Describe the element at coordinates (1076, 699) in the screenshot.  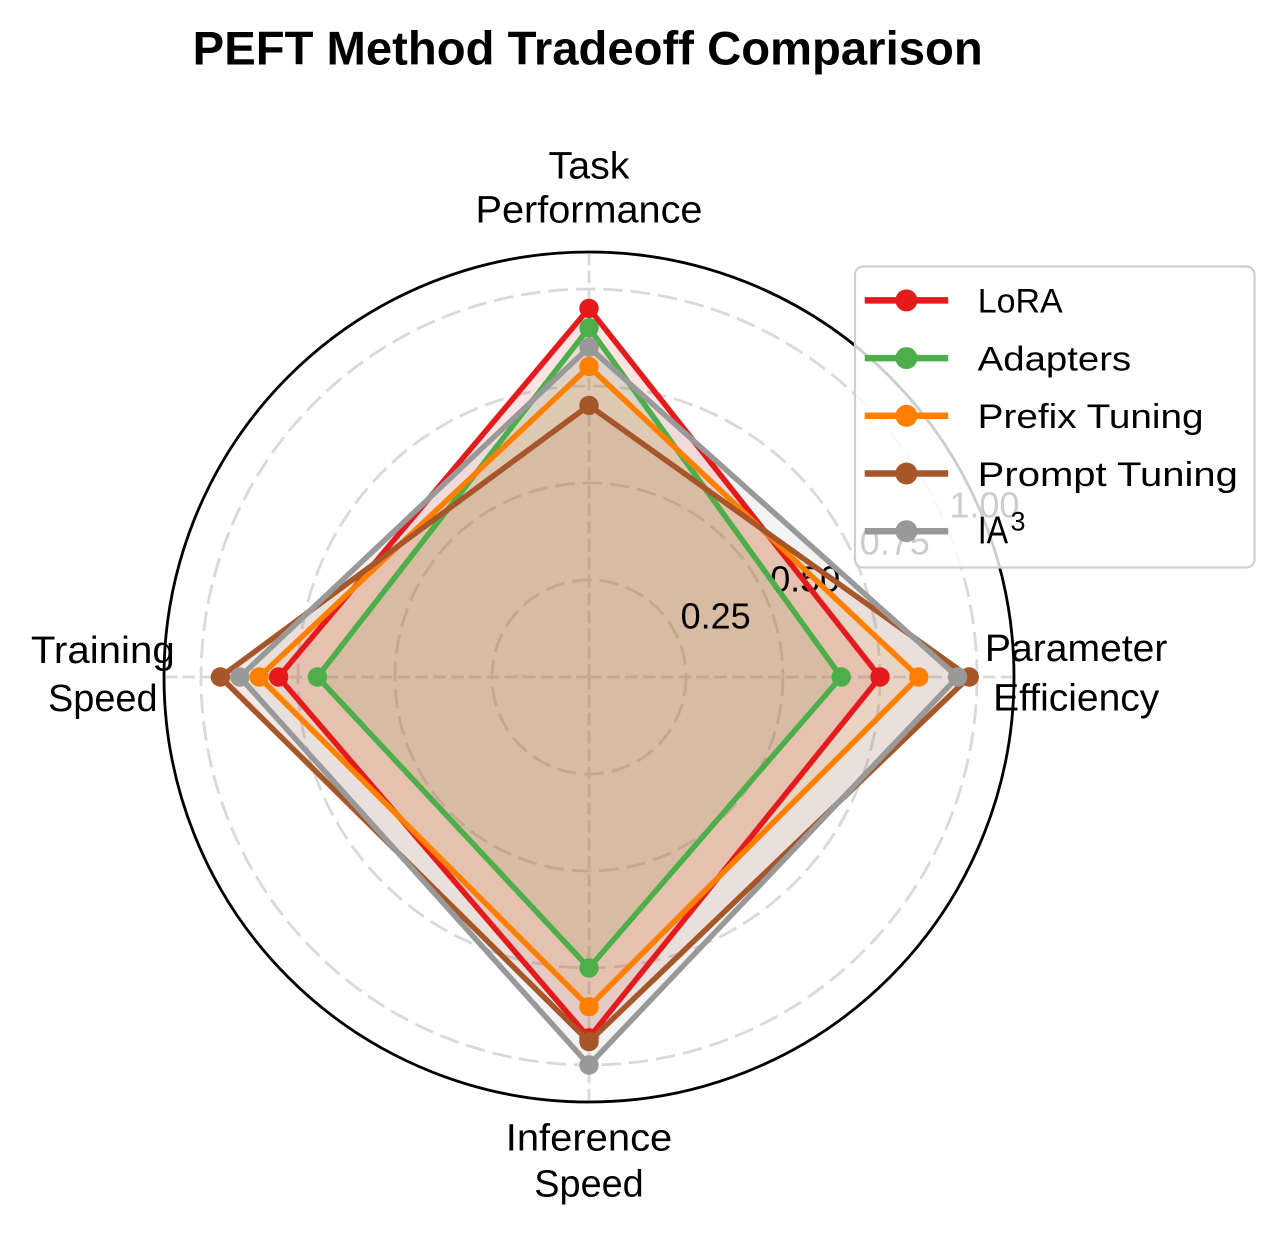
I see `svg-text: Efficiency` at that location.